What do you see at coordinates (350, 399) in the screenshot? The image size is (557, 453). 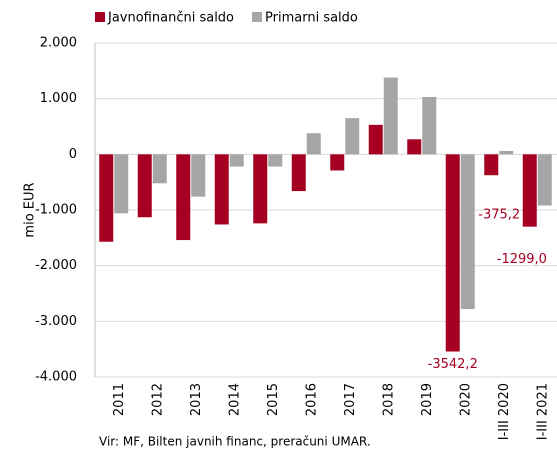 I see `x-tick-label: 2017` at bounding box center [350, 399].